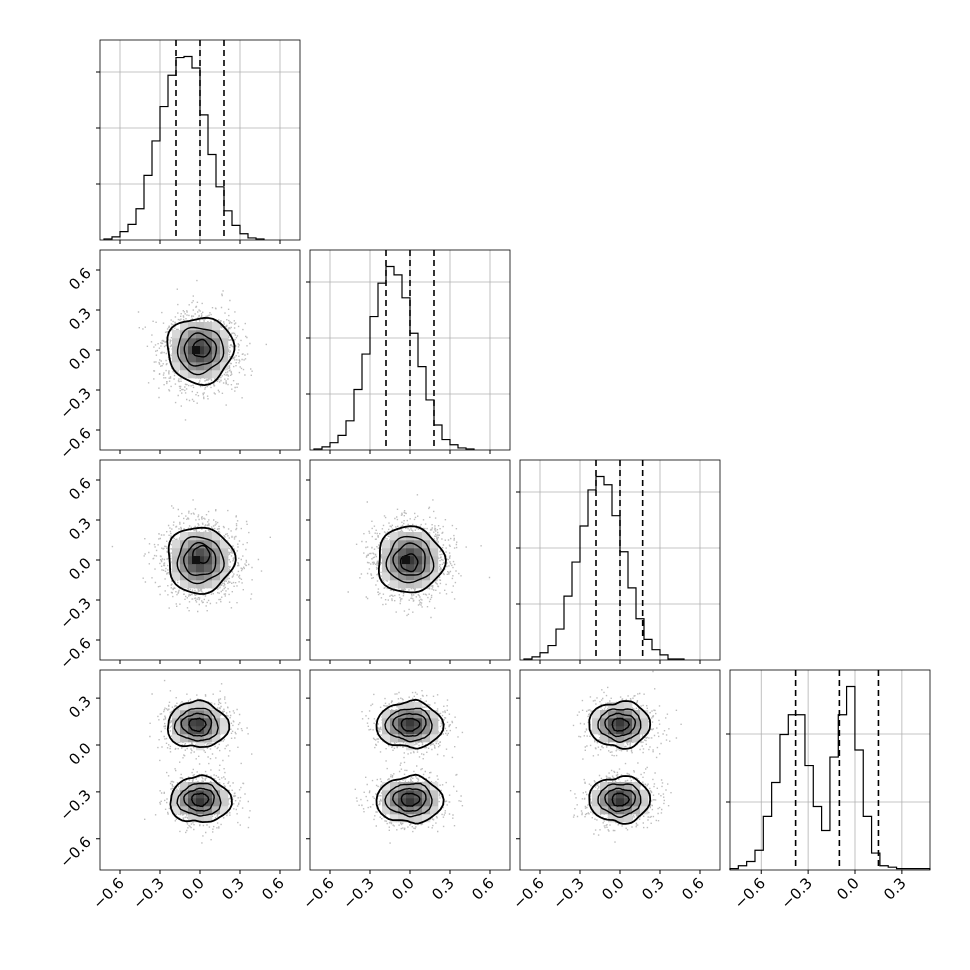 The image size is (970, 970). I want to click on x-tick-label: 0.0, so click(848, 889).